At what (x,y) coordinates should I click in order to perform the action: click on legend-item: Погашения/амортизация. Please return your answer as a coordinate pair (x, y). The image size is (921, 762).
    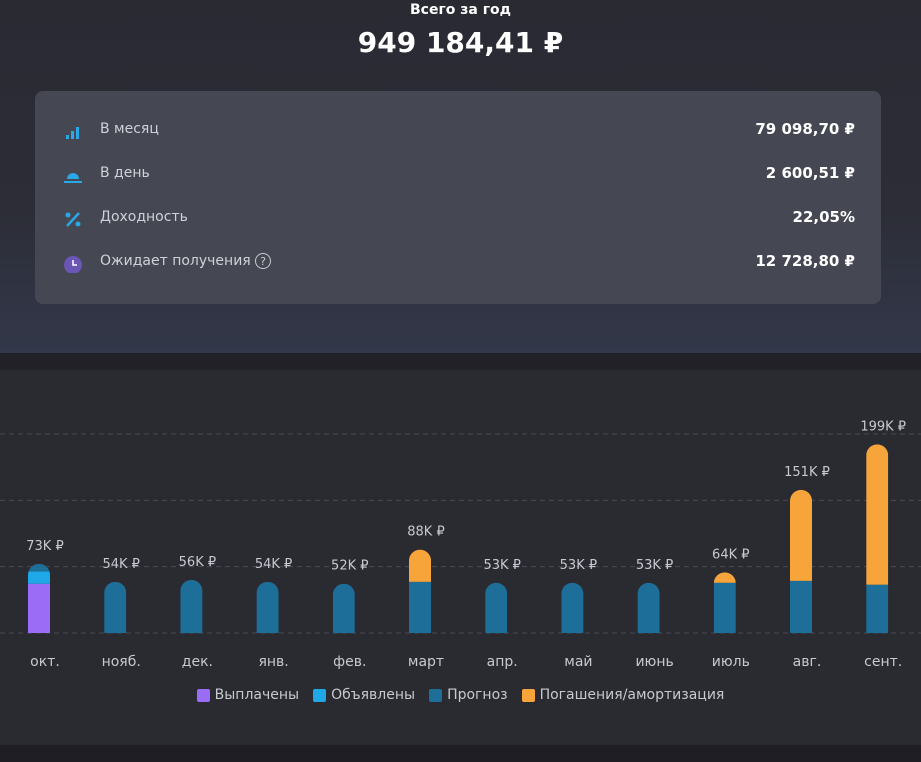
    Looking at the image, I should click on (623, 695).